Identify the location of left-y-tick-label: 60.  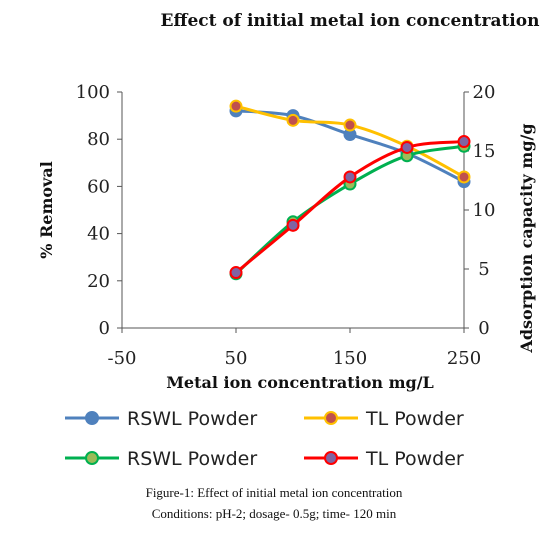
(98, 186).